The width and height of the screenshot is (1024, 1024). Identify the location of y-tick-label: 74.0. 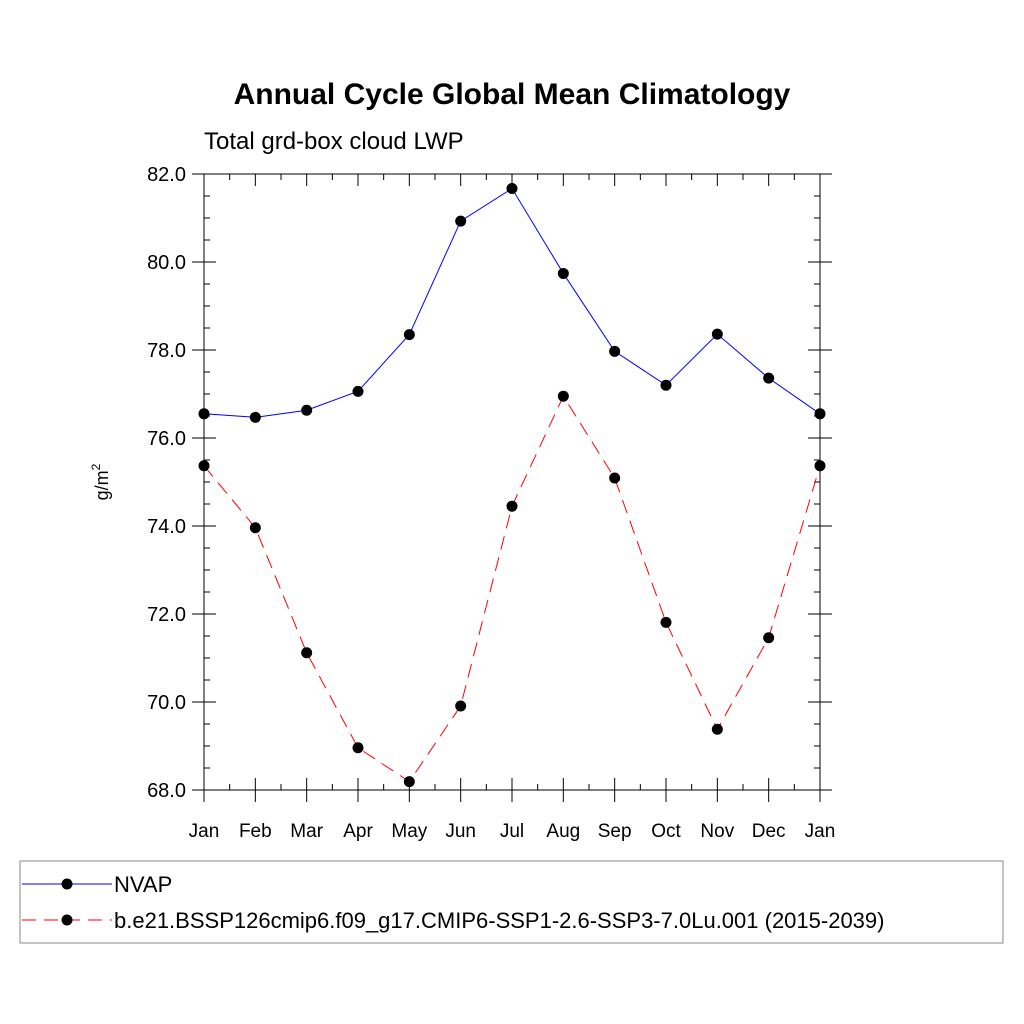
(166, 527).